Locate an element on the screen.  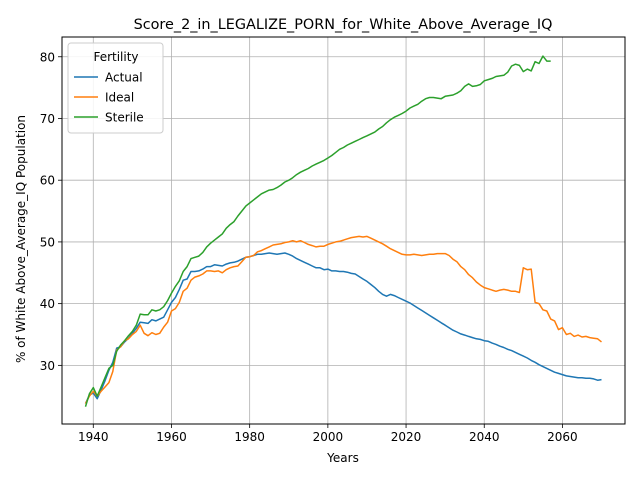
legend-items: Actual Ideal Sterile is located at coordinates (109, 98).